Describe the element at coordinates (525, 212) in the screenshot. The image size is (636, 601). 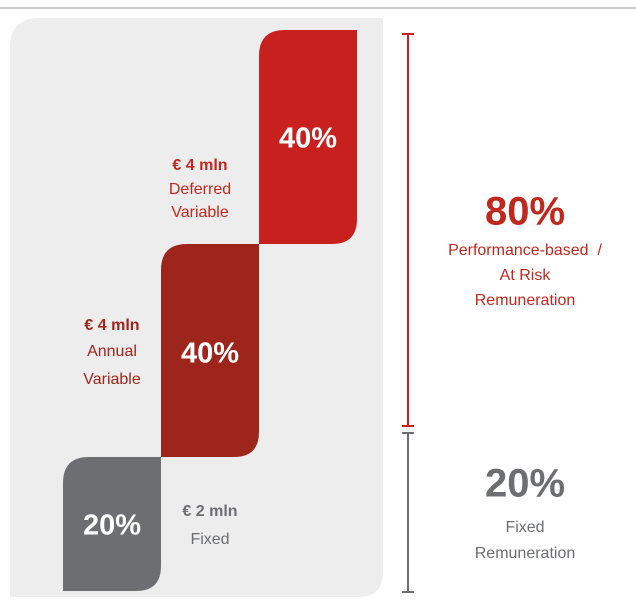
I see `summary-percent: 80%` at that location.